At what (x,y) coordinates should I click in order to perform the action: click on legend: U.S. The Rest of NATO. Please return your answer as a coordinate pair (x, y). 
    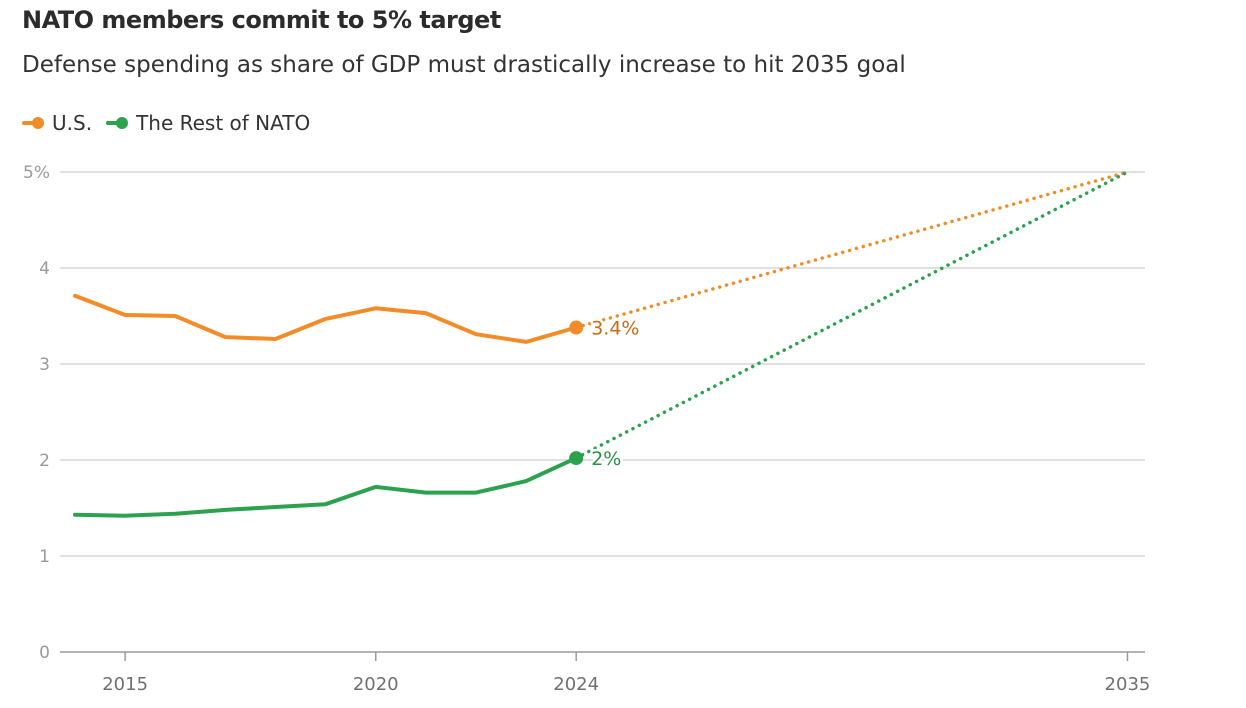
    Looking at the image, I should click on (173, 123).